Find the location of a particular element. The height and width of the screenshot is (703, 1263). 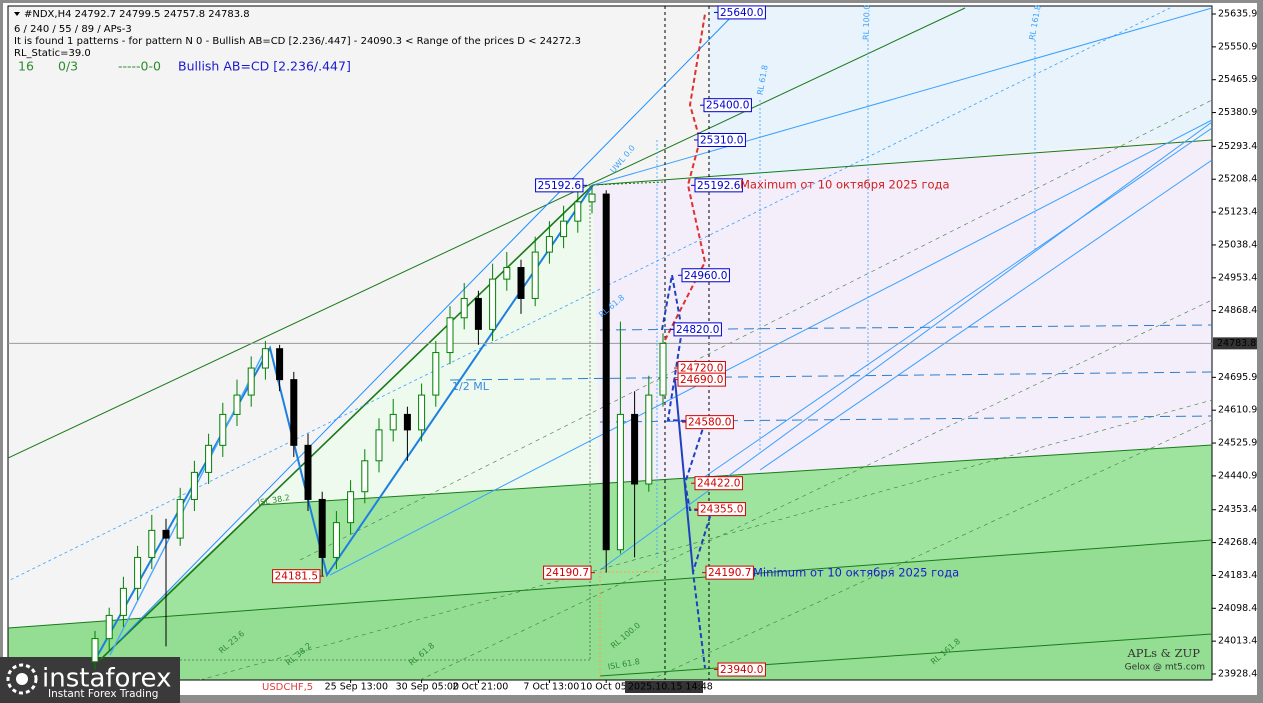

price-level-label: 25310.0 is located at coordinates (721, 140).